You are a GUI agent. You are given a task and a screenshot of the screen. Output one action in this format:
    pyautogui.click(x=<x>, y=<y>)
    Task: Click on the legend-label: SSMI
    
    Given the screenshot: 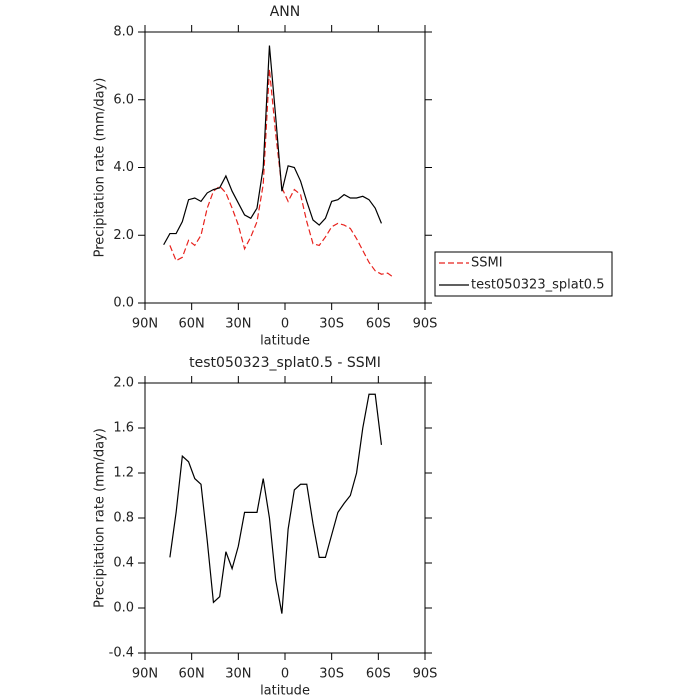 What is the action you would take?
    pyautogui.click(x=487, y=263)
    